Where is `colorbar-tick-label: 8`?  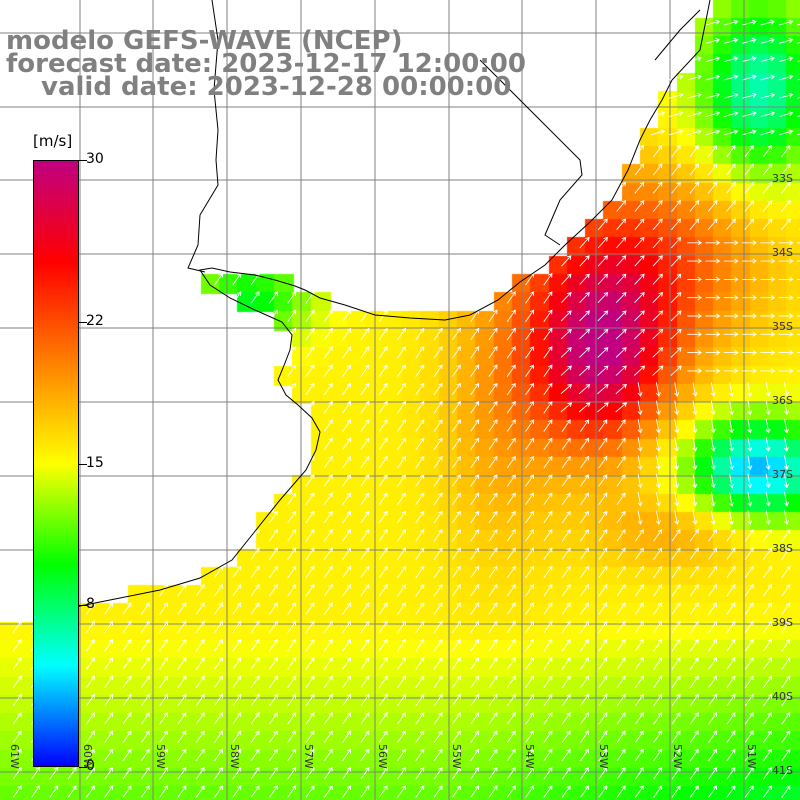
colorbar-tick-label: 8 is located at coordinates (90, 604).